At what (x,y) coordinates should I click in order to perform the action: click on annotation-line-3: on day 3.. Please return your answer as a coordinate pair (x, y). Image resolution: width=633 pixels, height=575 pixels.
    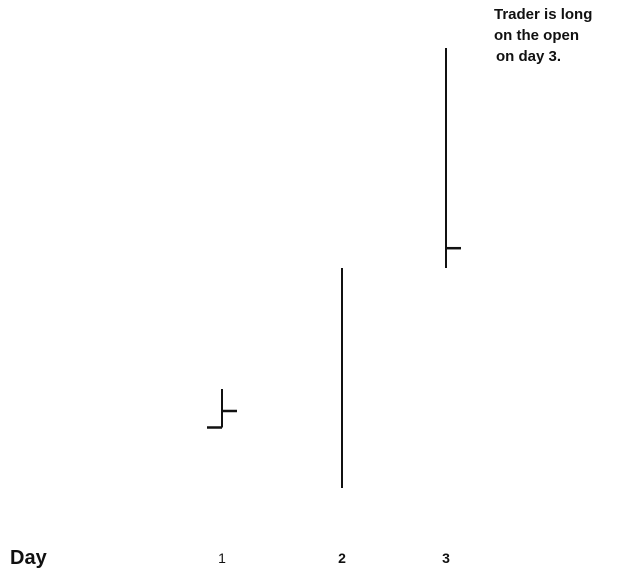
    Looking at the image, I should click on (529, 56).